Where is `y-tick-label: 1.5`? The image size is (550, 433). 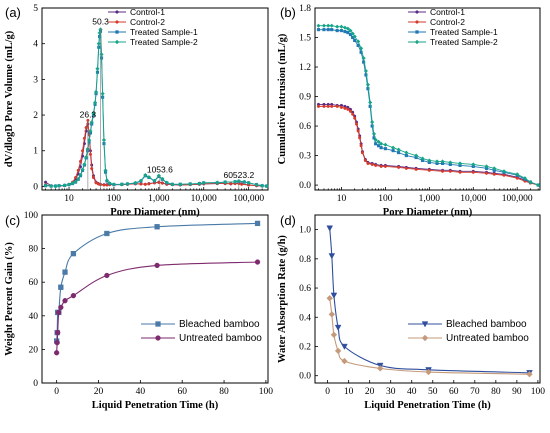
y-tick-label: 1.5 is located at coordinates (305, 39).